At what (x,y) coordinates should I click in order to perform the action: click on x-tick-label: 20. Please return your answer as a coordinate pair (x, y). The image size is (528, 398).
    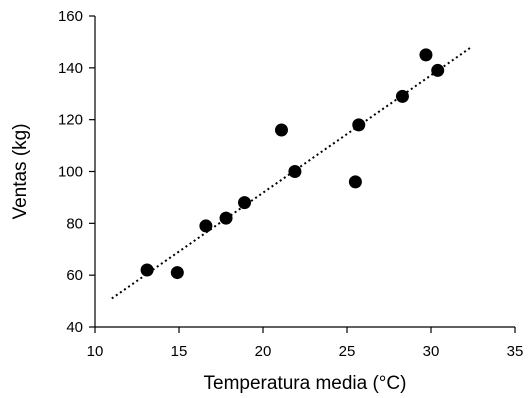
    Looking at the image, I should click on (263, 351).